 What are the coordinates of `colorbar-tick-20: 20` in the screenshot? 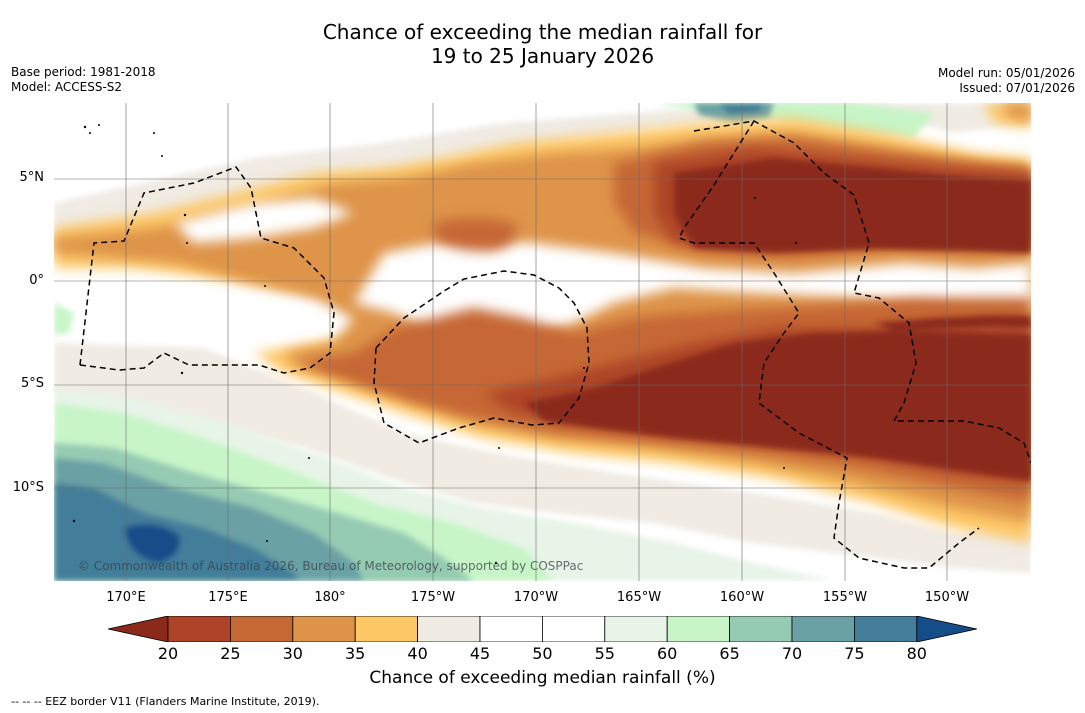 It's located at (168, 653).